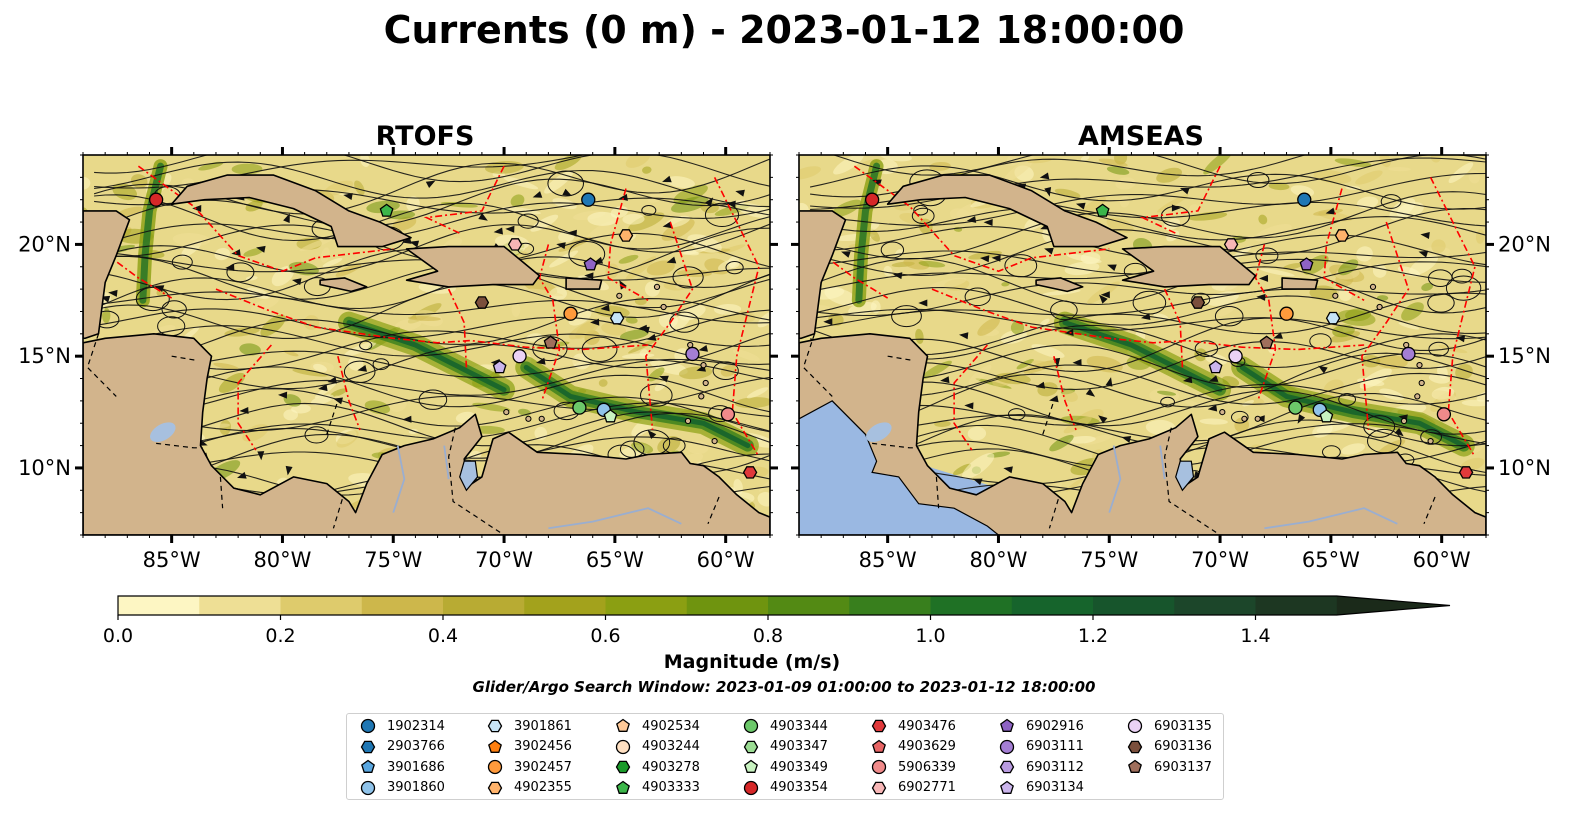 This screenshot has height=827, width=1577. I want to click on legend-item-4903344: 4903344, so click(784, 726).